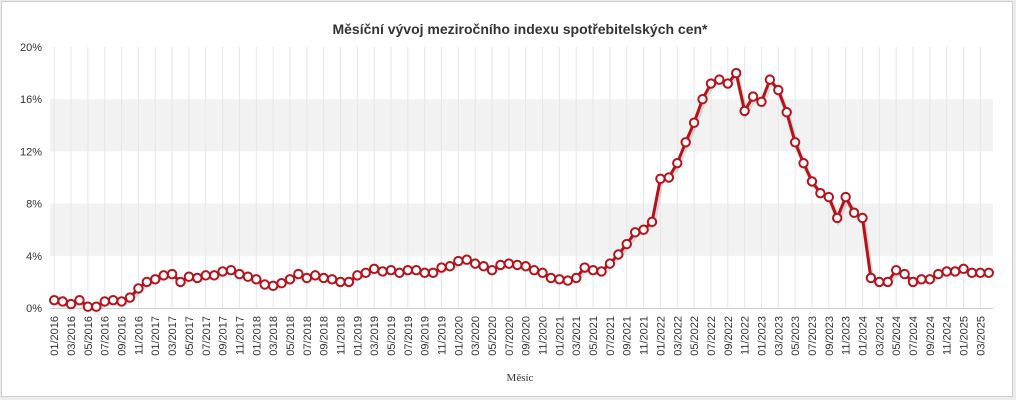  I want to click on x-tick-label: 03/2018, so click(274, 336).